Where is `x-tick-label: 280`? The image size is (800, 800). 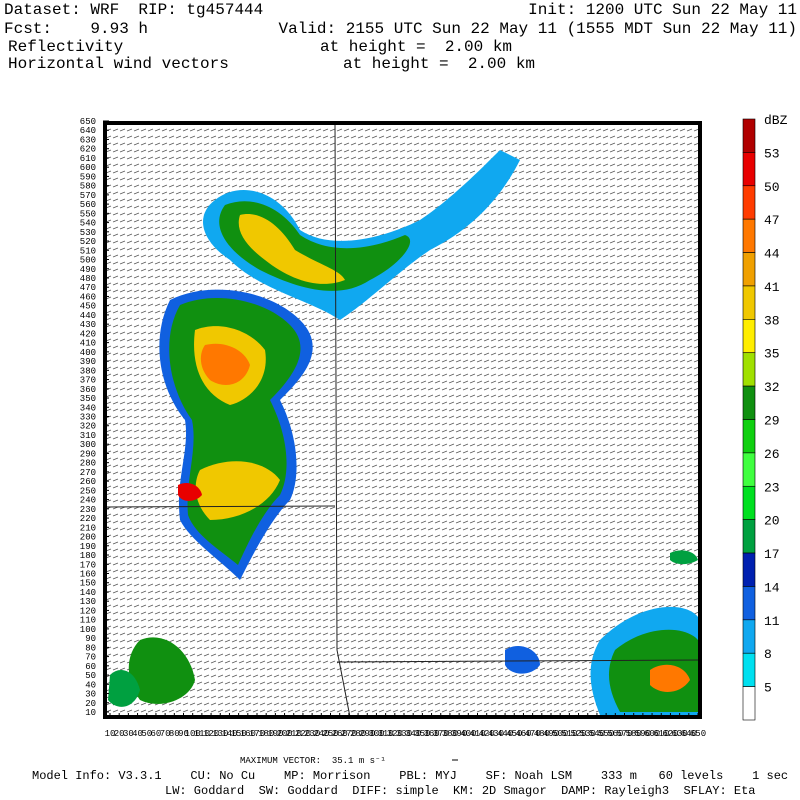
x-tick-label: 280 is located at coordinates (358, 734).